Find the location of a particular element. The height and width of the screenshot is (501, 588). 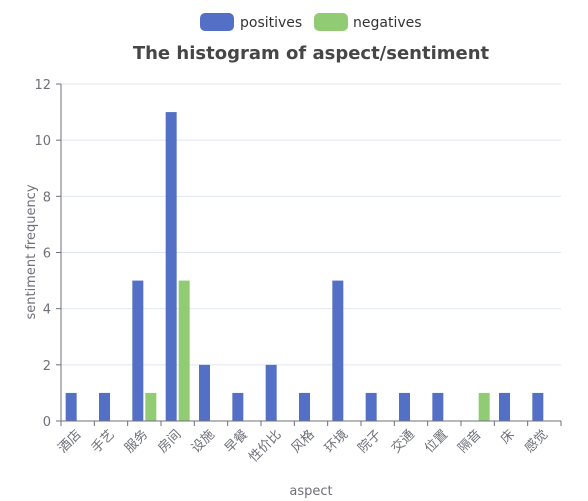

legend-label-negatives: negatives is located at coordinates (387, 23).